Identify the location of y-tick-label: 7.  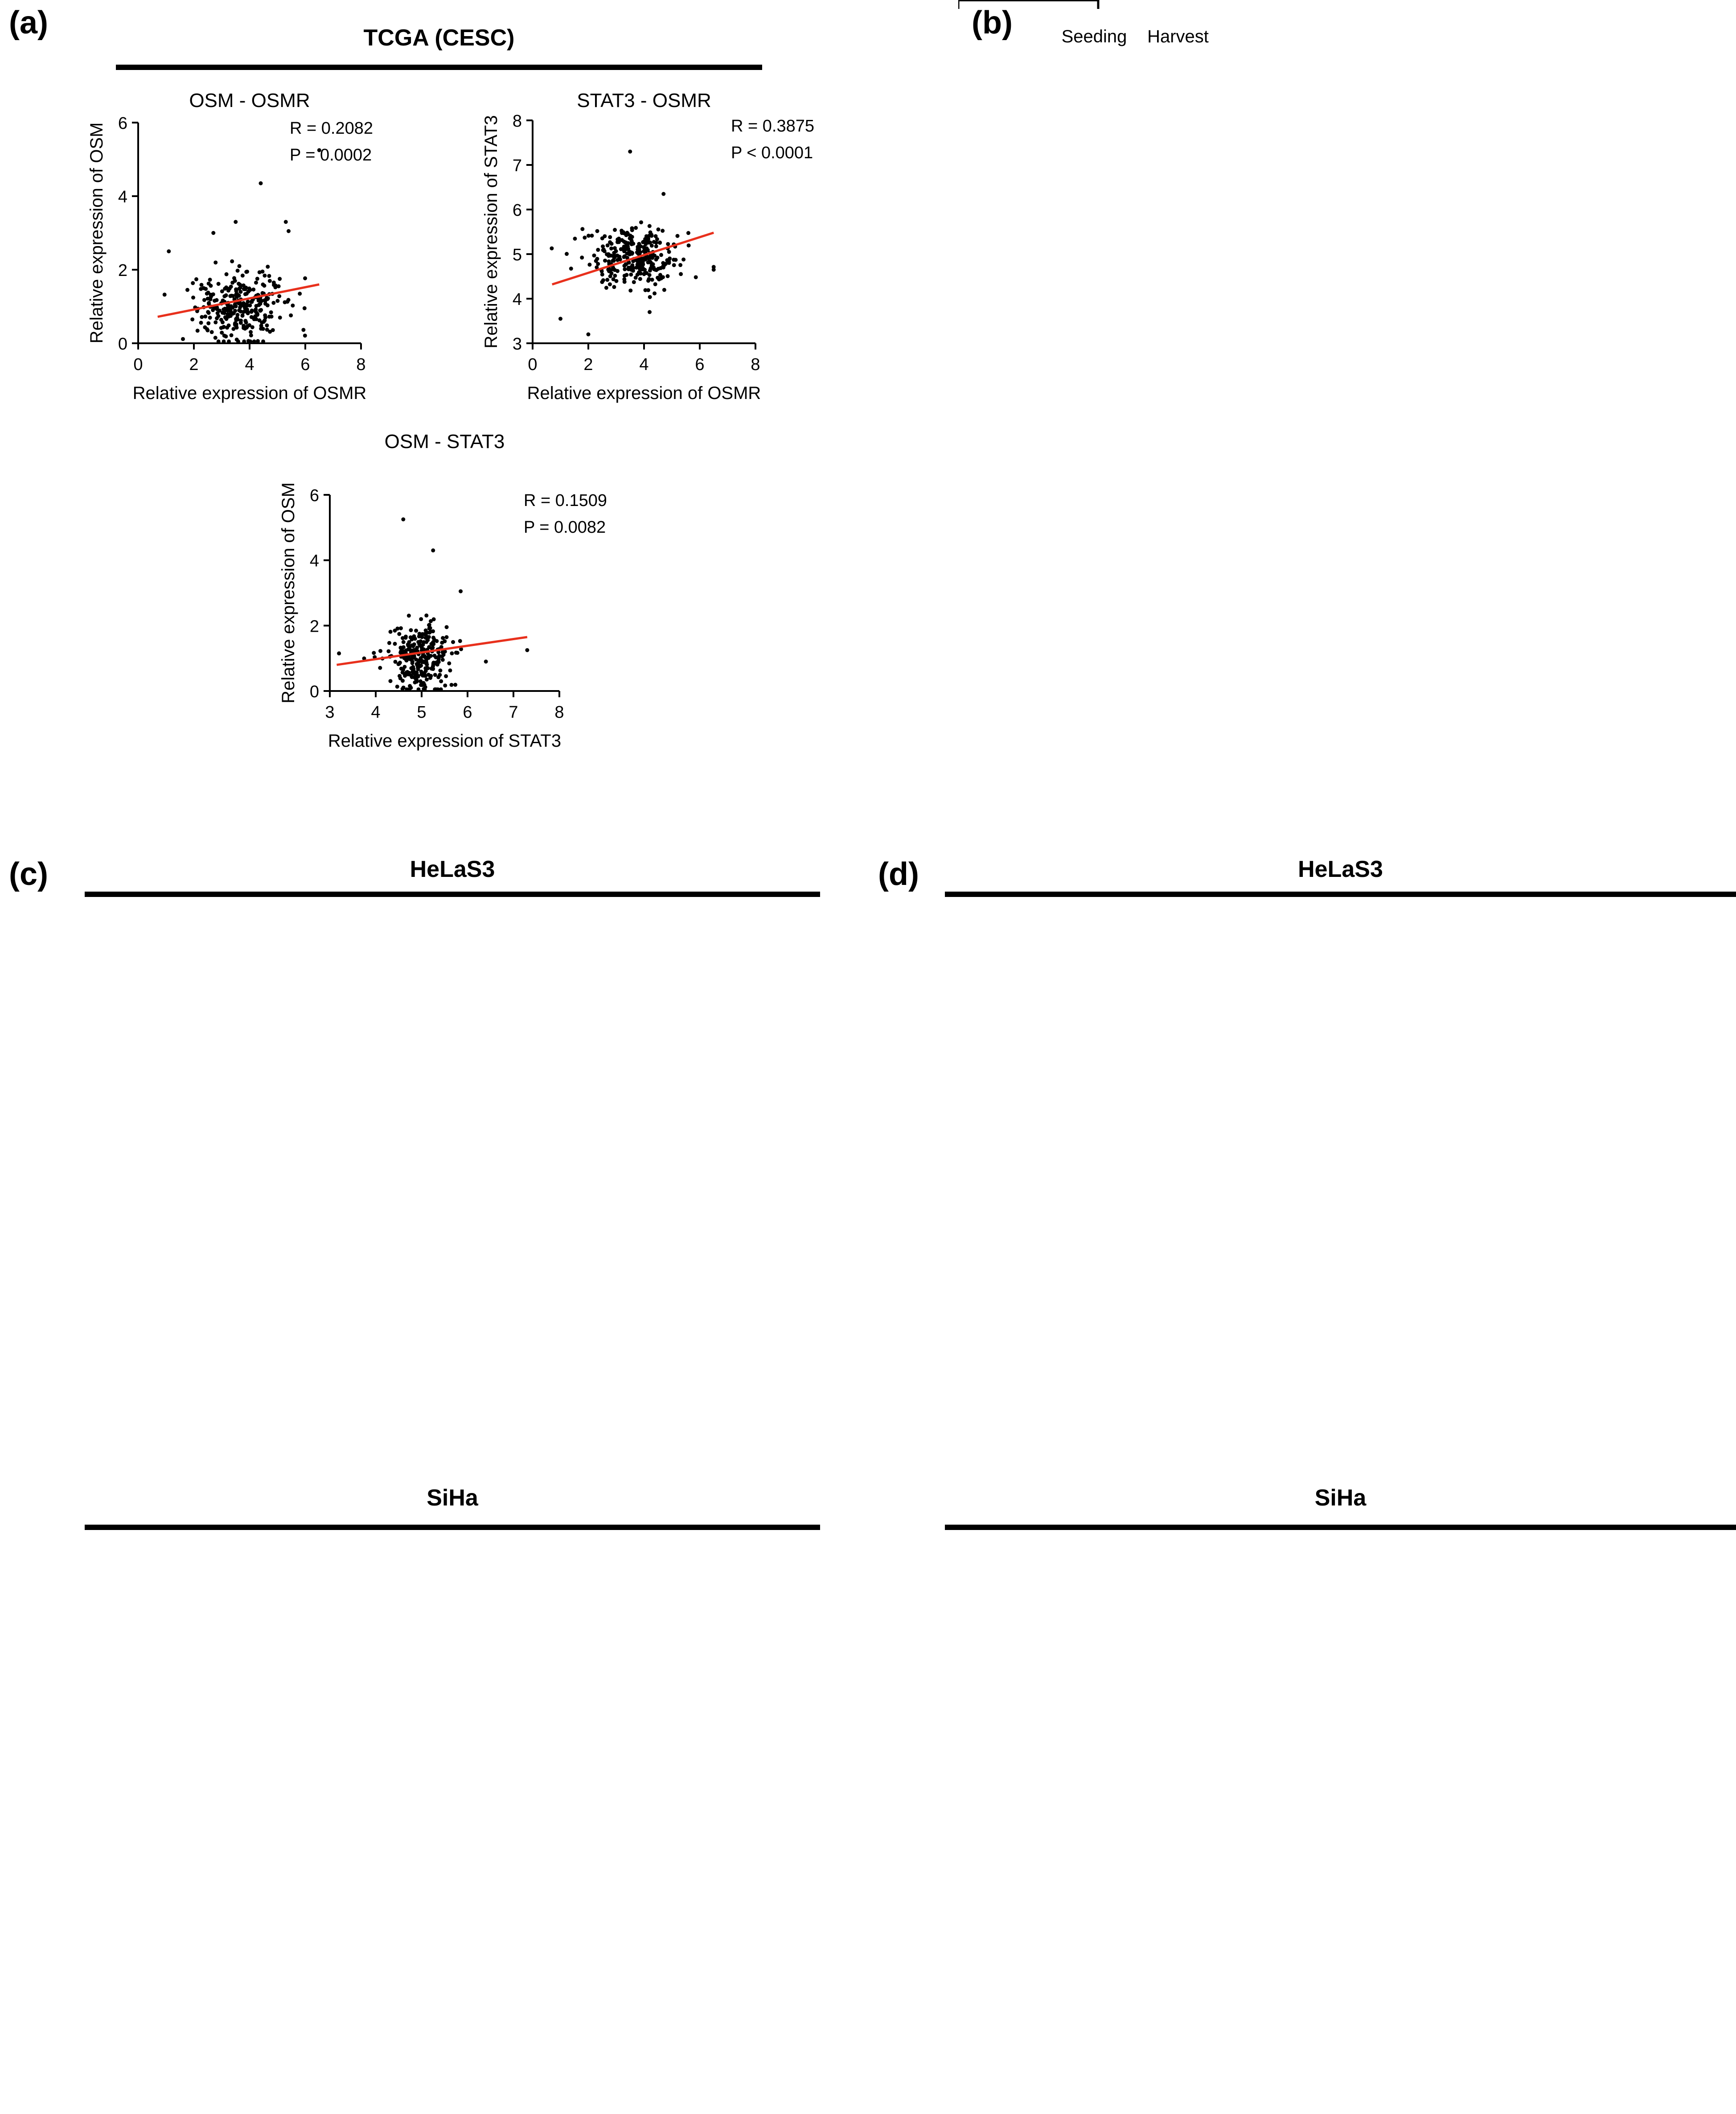
(517, 166).